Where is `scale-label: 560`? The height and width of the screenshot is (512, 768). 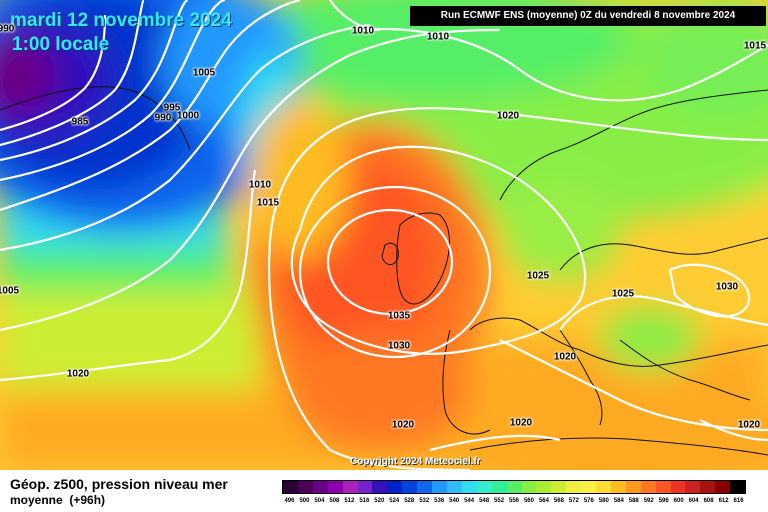
scale-label: 560 is located at coordinates (528, 501).